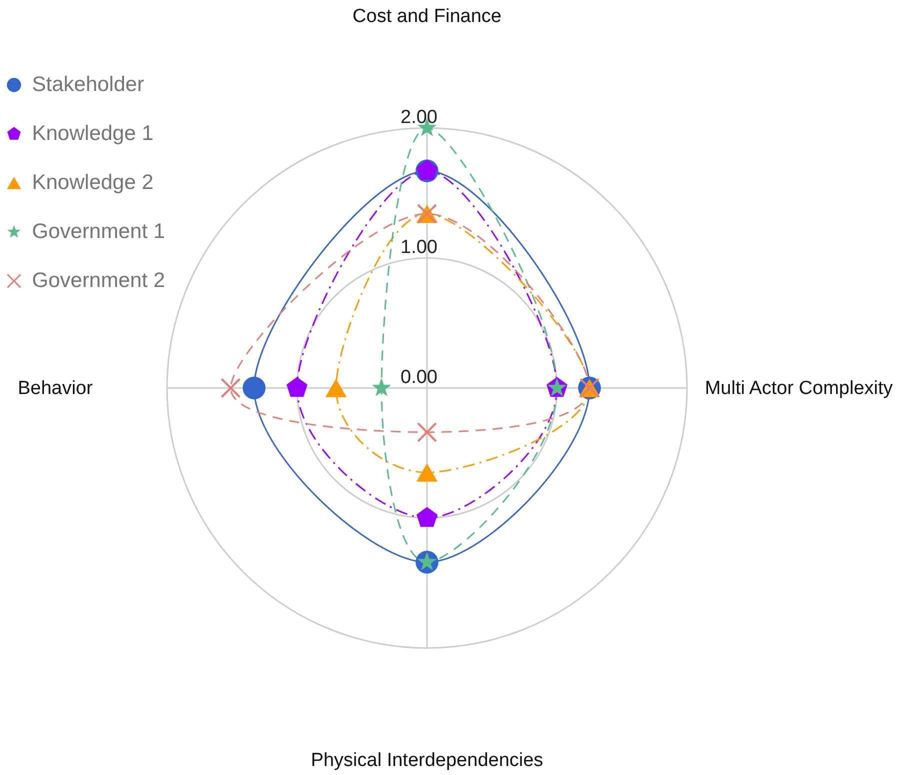  Describe the element at coordinates (419, 117) in the screenshot. I see `y-tick-label: 2.00` at that location.